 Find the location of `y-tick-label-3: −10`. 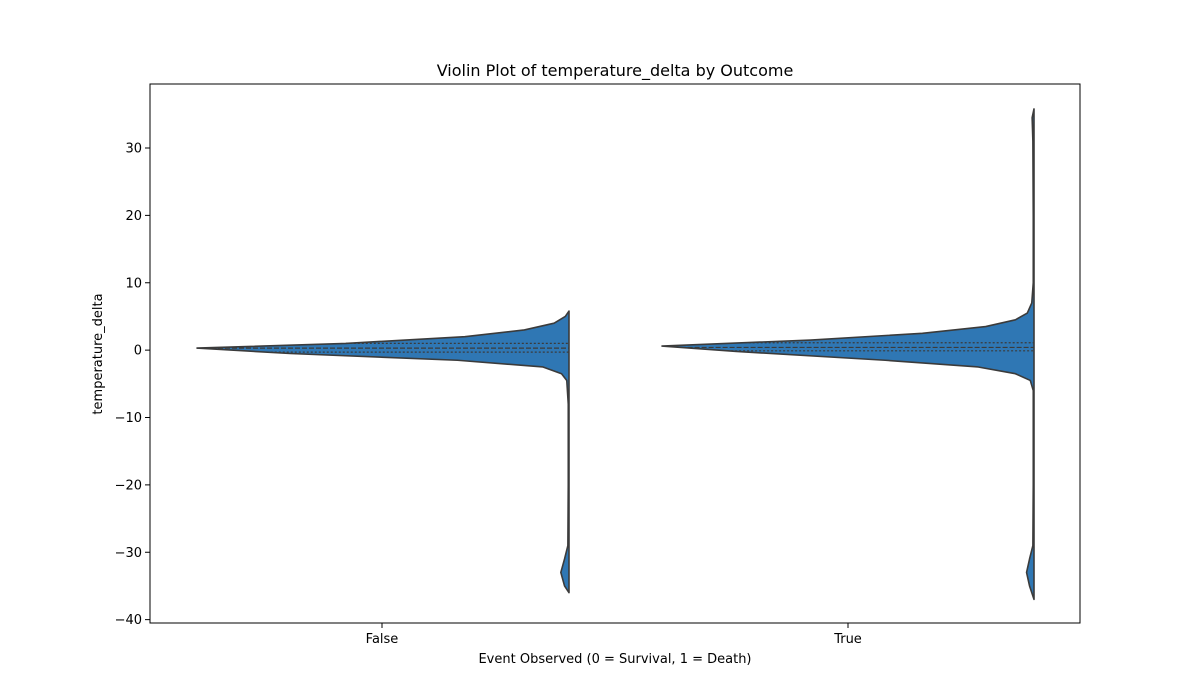

y-tick-label-3: −10 is located at coordinates (128, 418).